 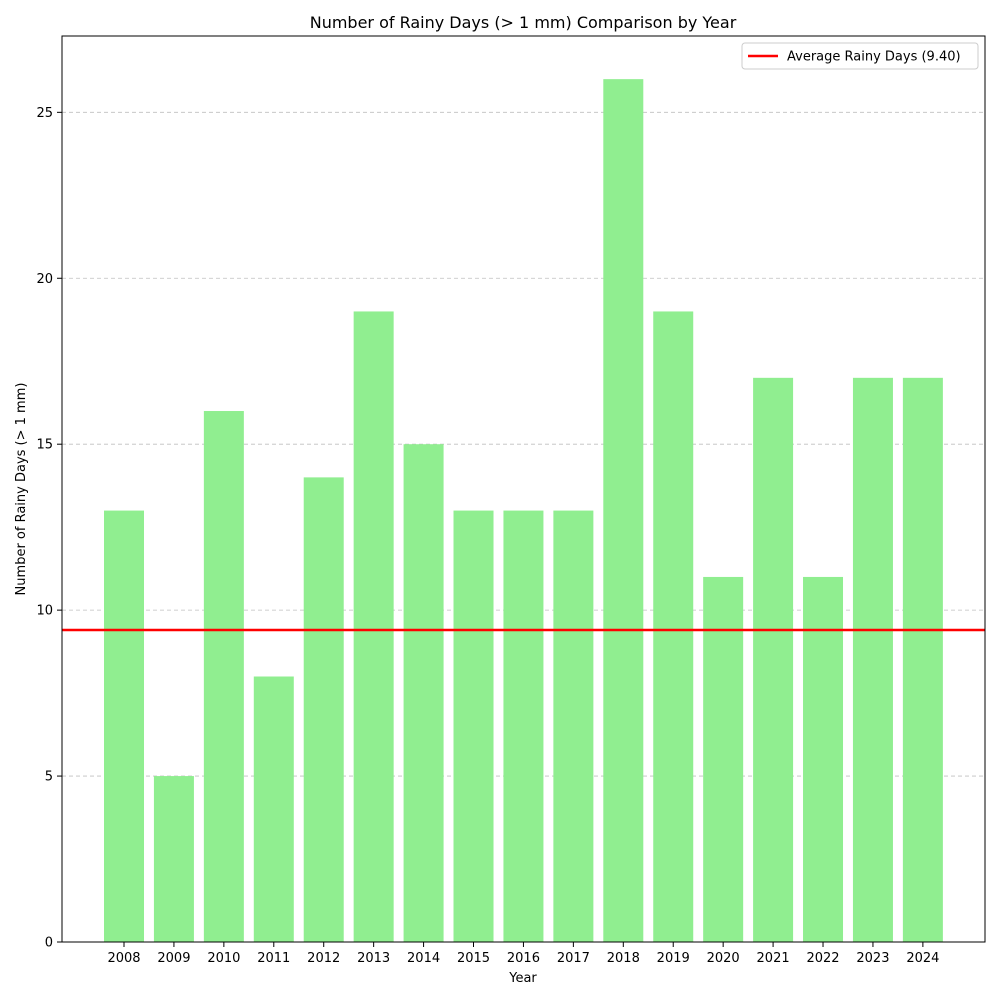 What do you see at coordinates (223, 676) in the screenshot?
I see `bar-2010` at bounding box center [223, 676].